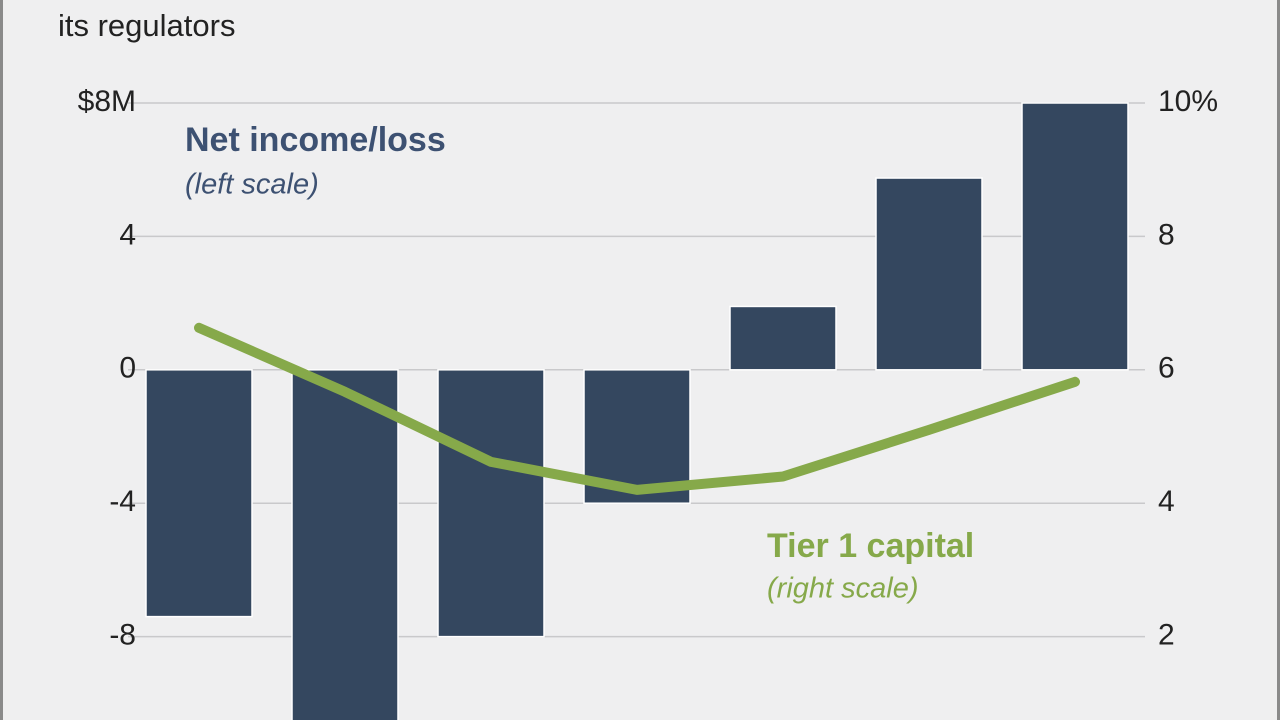 The image size is (1280, 720). I want to click on y-tick-label: -4, so click(122, 501).